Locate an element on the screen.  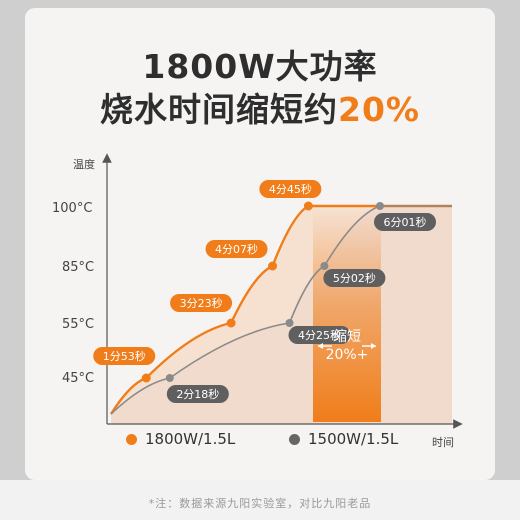
point-label-1800w-1: 3分23秒 is located at coordinates (201, 303).